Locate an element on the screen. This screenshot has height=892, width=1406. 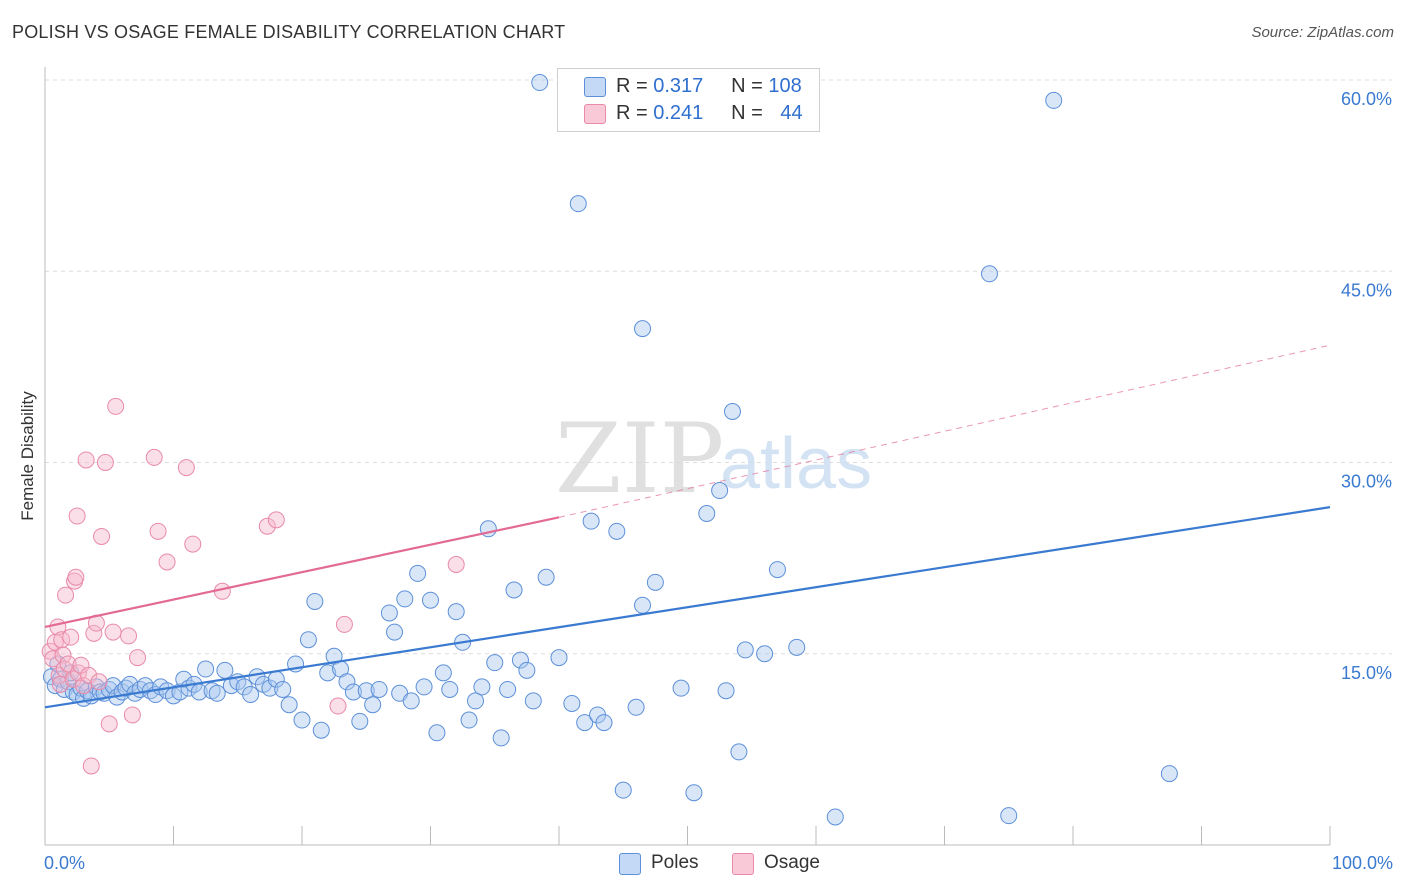
correlation-legend: R = 0.317 N = 108 R = 0.241 N = 44 is located at coordinates (688, 100).